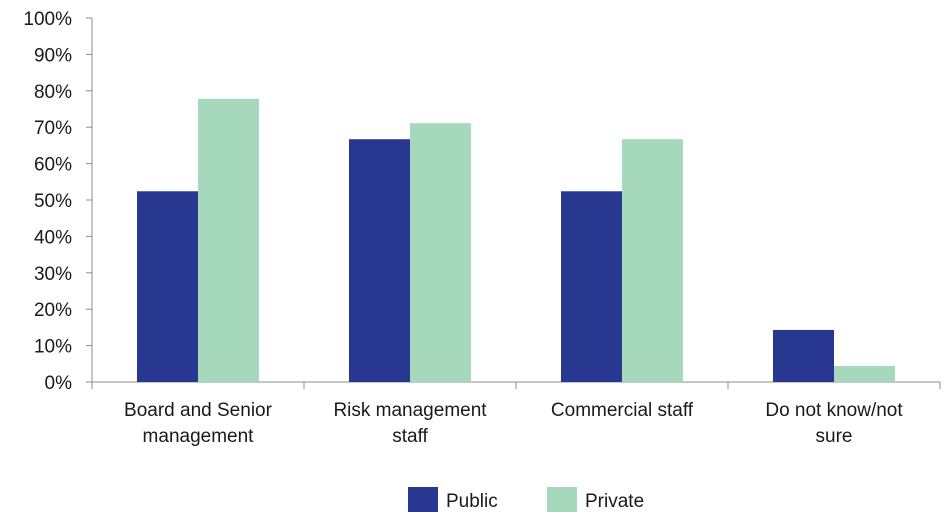 The height and width of the screenshot is (512, 946). What do you see at coordinates (53, 347) in the screenshot?
I see `y-tick-label: 10%` at bounding box center [53, 347].